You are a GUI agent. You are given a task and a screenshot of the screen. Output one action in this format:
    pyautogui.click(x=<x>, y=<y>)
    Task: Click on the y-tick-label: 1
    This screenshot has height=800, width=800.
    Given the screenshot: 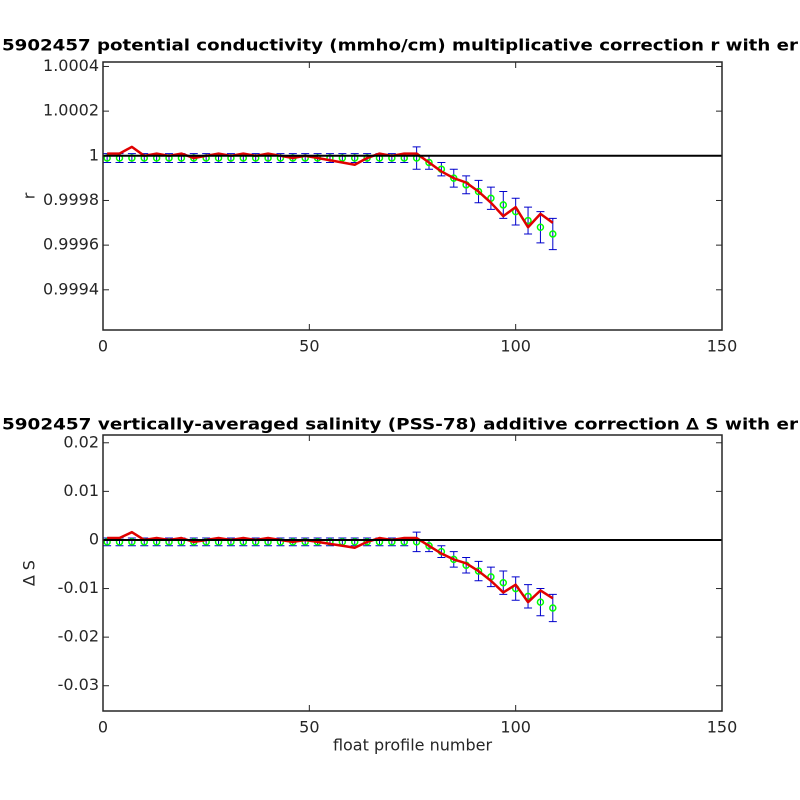 What is the action you would take?
    pyautogui.click(x=94, y=154)
    